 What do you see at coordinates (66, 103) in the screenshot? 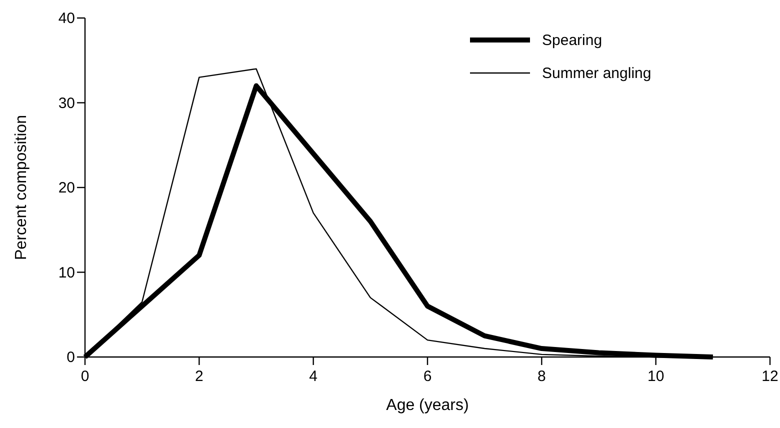
I see `y-tick-label: 30` at bounding box center [66, 103].